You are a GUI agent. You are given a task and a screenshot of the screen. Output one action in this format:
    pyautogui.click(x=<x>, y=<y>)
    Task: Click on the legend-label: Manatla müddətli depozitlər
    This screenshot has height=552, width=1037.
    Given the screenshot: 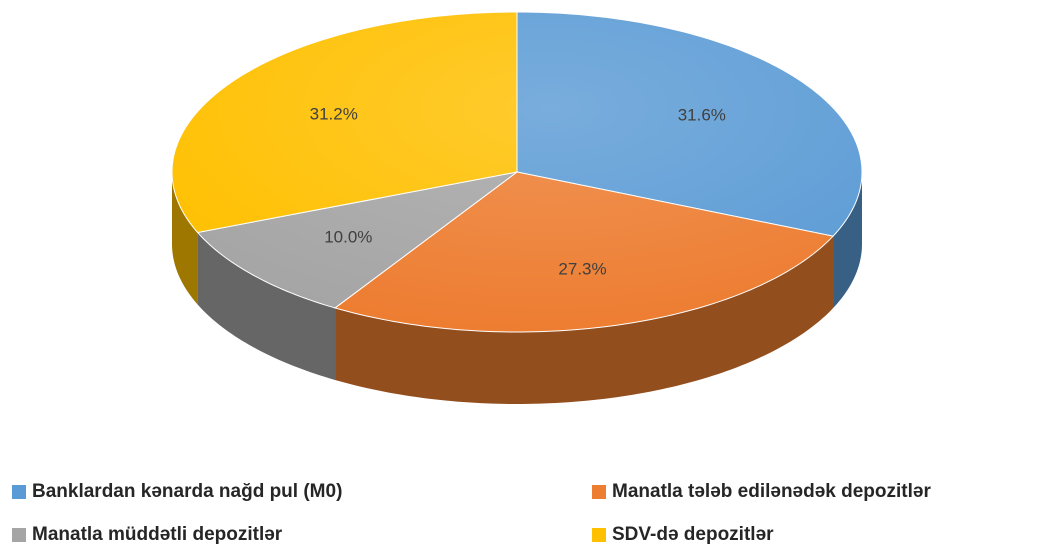 What is the action you would take?
    pyautogui.click(x=157, y=534)
    